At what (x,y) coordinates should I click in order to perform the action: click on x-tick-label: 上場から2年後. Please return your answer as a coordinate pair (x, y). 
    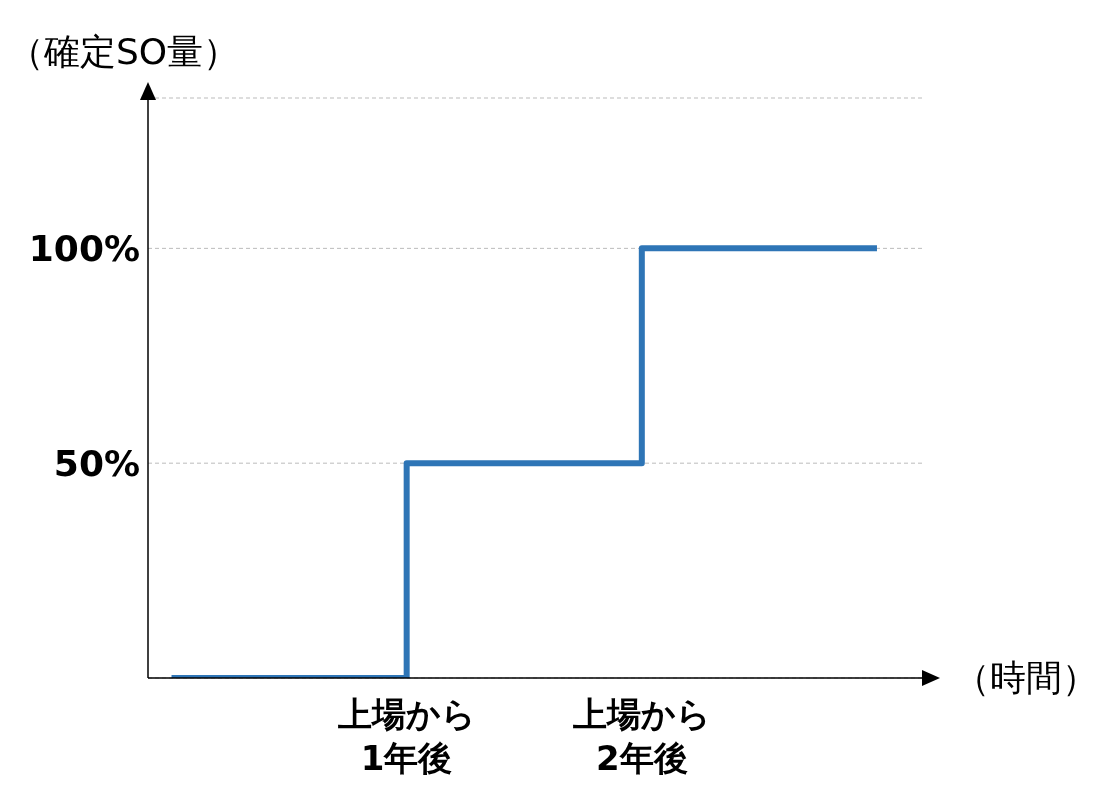
    Looking at the image, I should click on (641, 736).